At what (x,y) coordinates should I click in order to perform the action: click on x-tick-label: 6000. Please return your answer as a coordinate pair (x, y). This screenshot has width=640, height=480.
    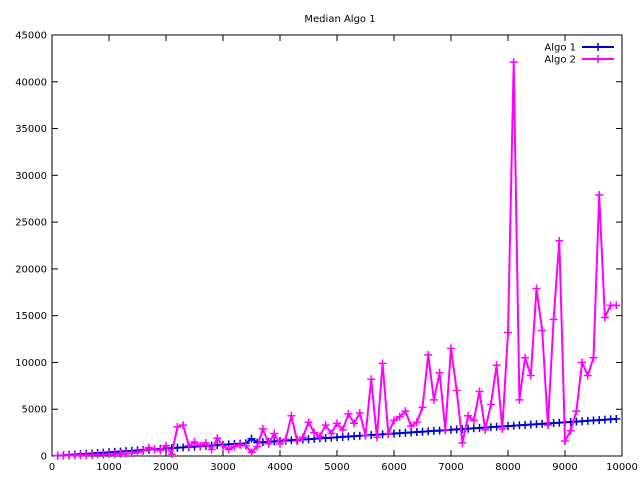
    Looking at the image, I should click on (393, 467).